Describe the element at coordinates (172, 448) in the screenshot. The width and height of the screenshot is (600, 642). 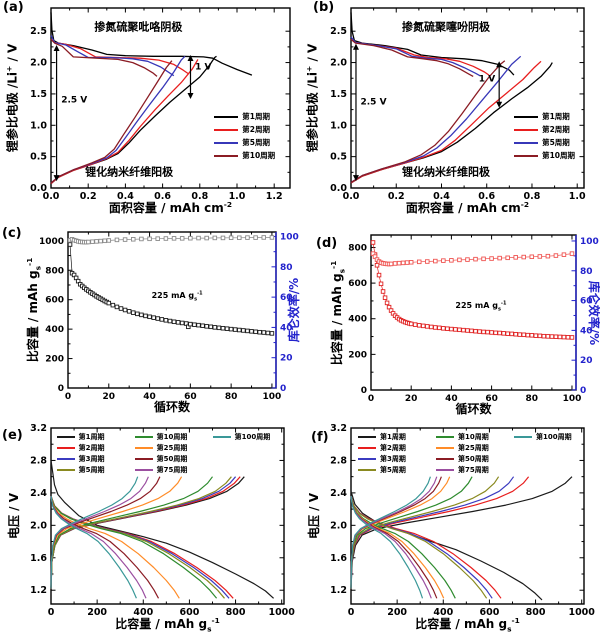
I see `legend-label: 第25周期` at that location.